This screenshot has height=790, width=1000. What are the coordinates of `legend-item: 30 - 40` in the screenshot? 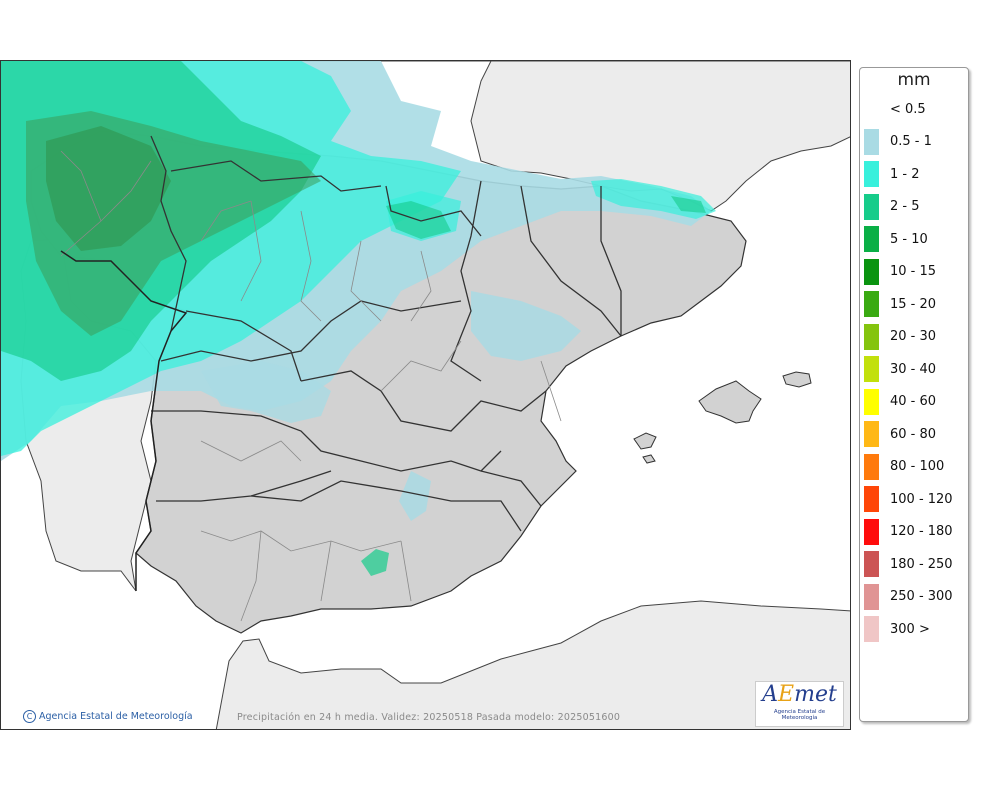 It's located at (900, 369).